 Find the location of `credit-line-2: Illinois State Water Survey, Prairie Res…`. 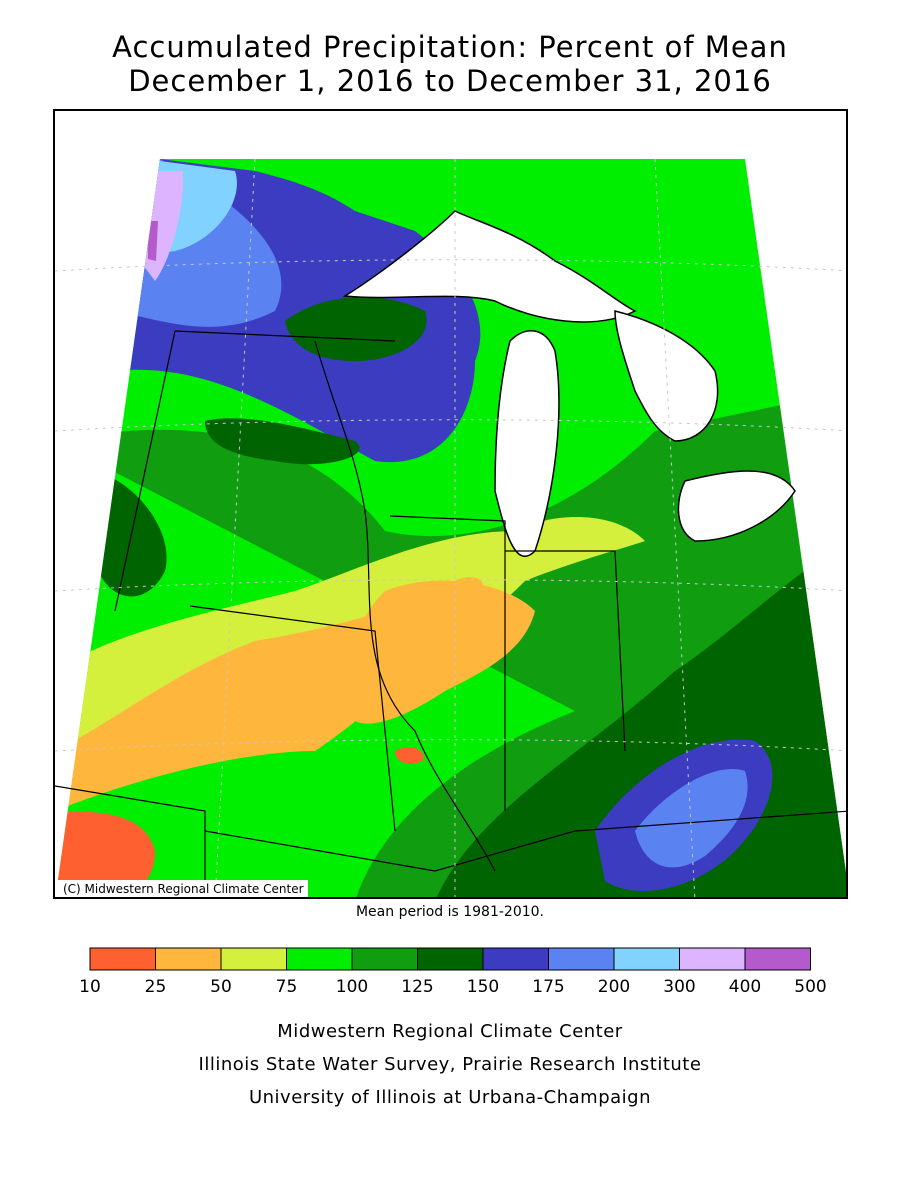

credit-line-2: Illinois State Water Survey, Prairie Res… is located at coordinates (450, 1064).